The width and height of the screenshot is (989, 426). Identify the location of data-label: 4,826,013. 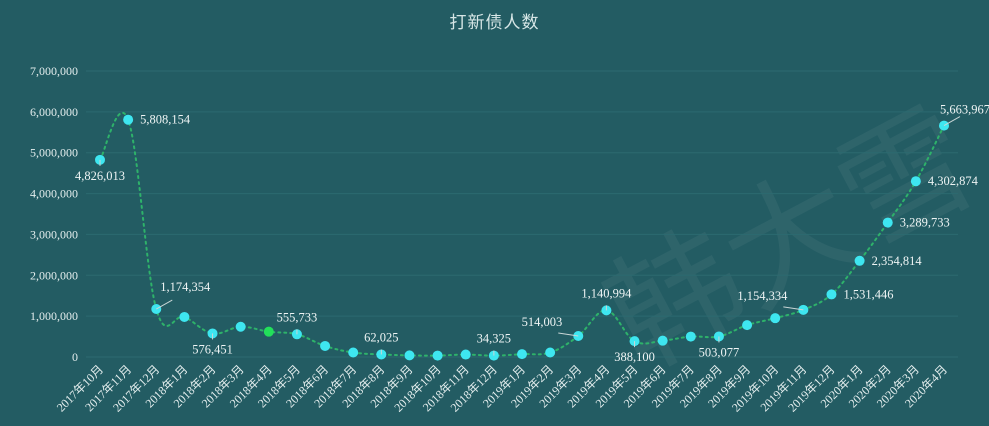
(100, 176).